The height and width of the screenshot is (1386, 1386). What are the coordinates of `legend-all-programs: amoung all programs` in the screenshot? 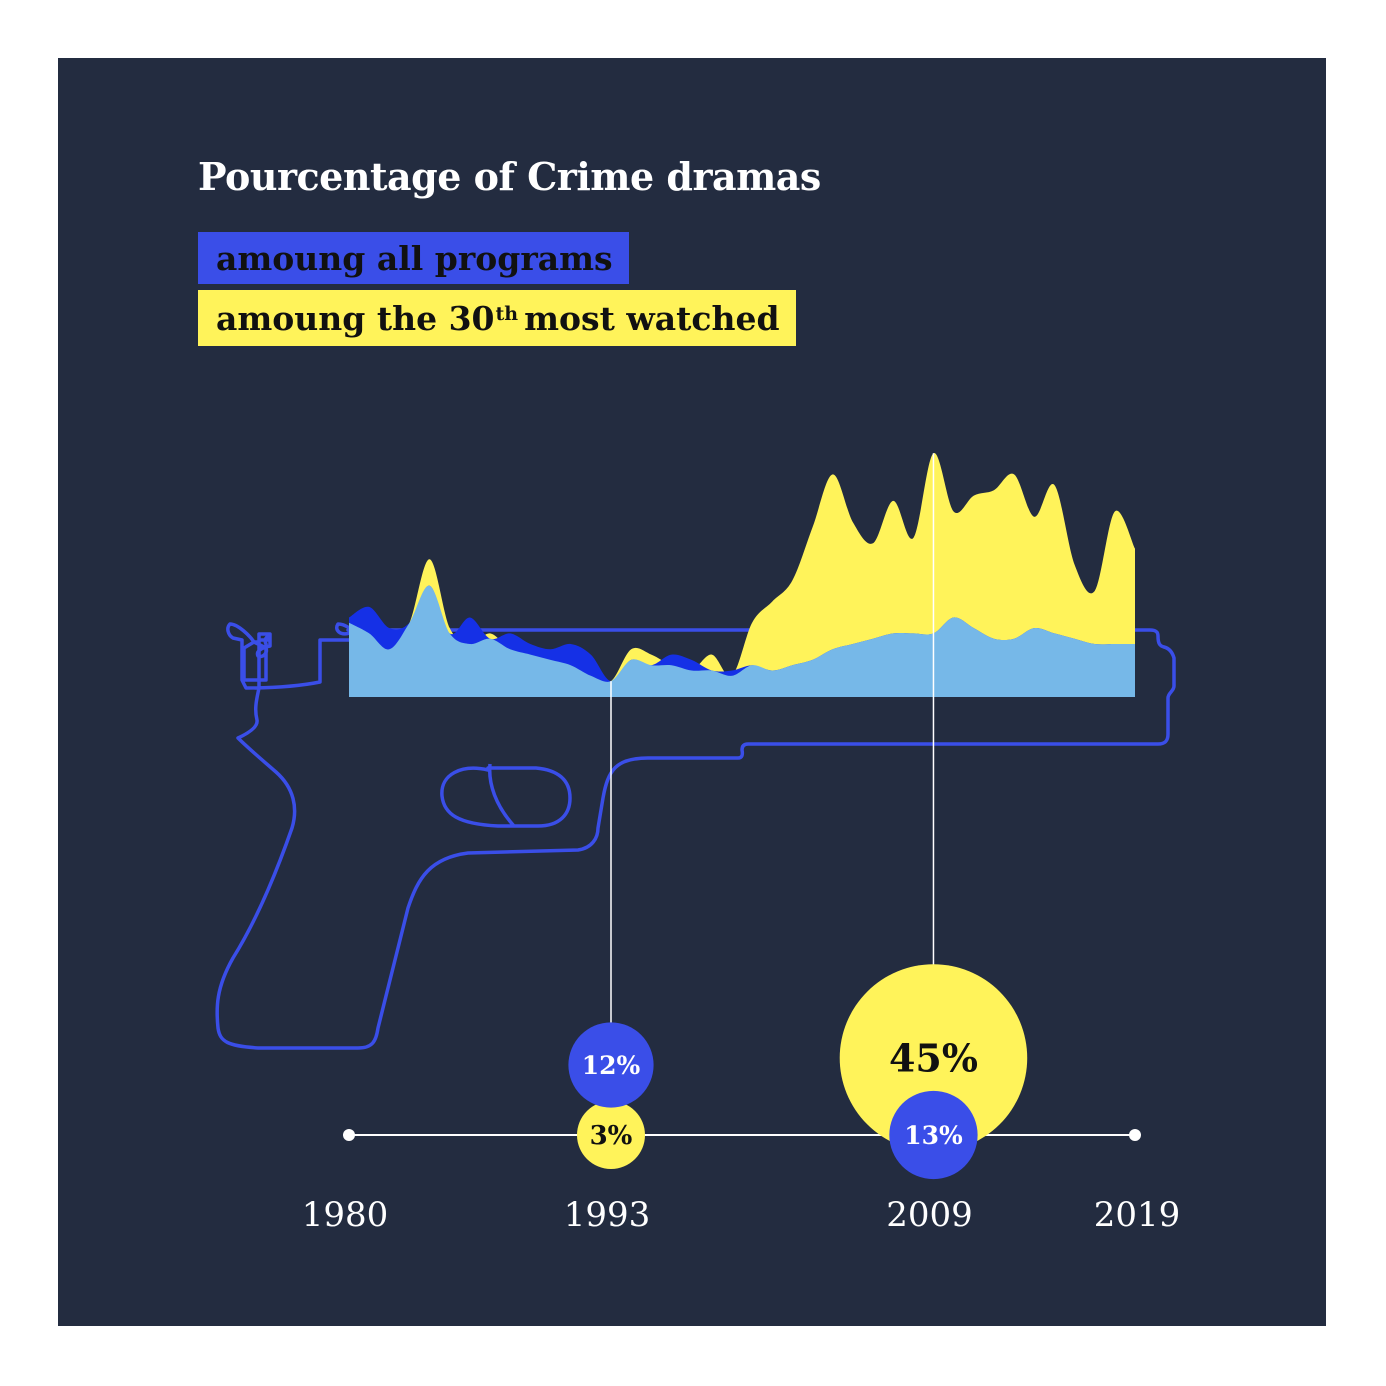 It's located at (413, 258).